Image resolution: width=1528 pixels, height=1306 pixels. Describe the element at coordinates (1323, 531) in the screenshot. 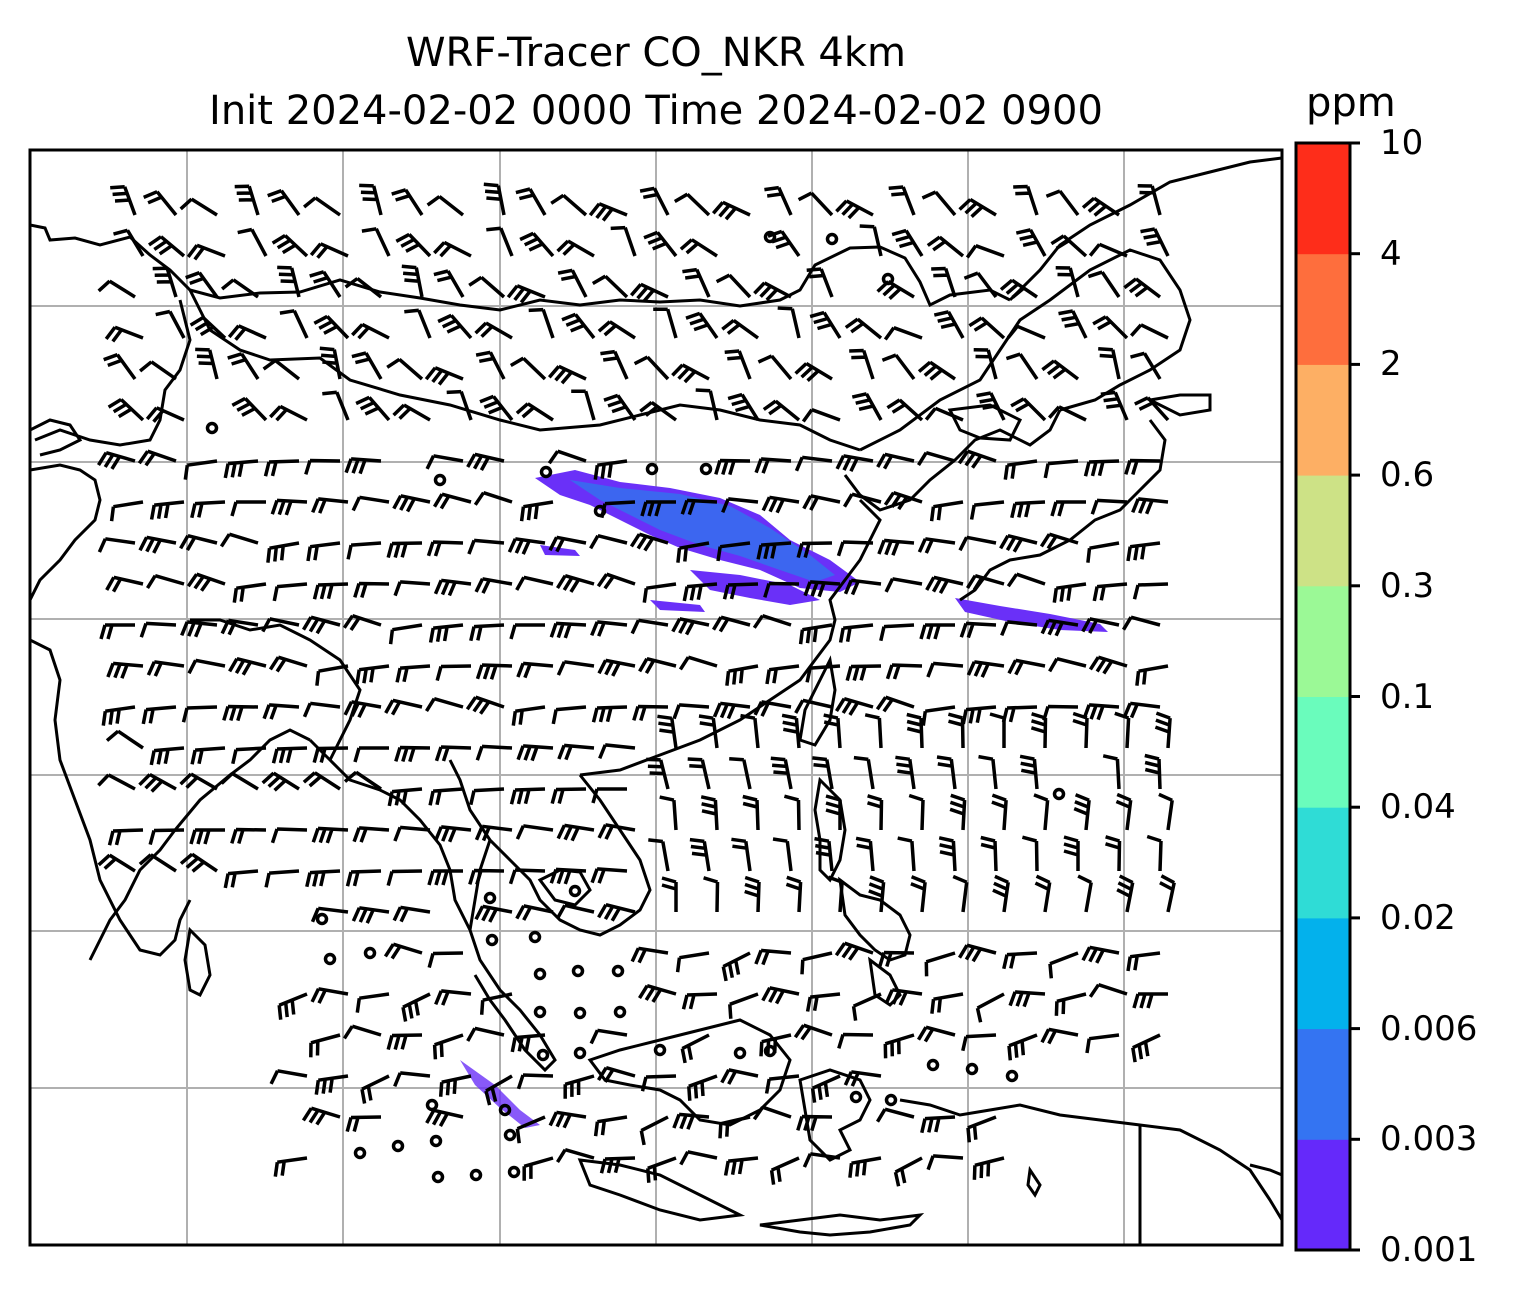

I see `colorbar-segment` at that location.